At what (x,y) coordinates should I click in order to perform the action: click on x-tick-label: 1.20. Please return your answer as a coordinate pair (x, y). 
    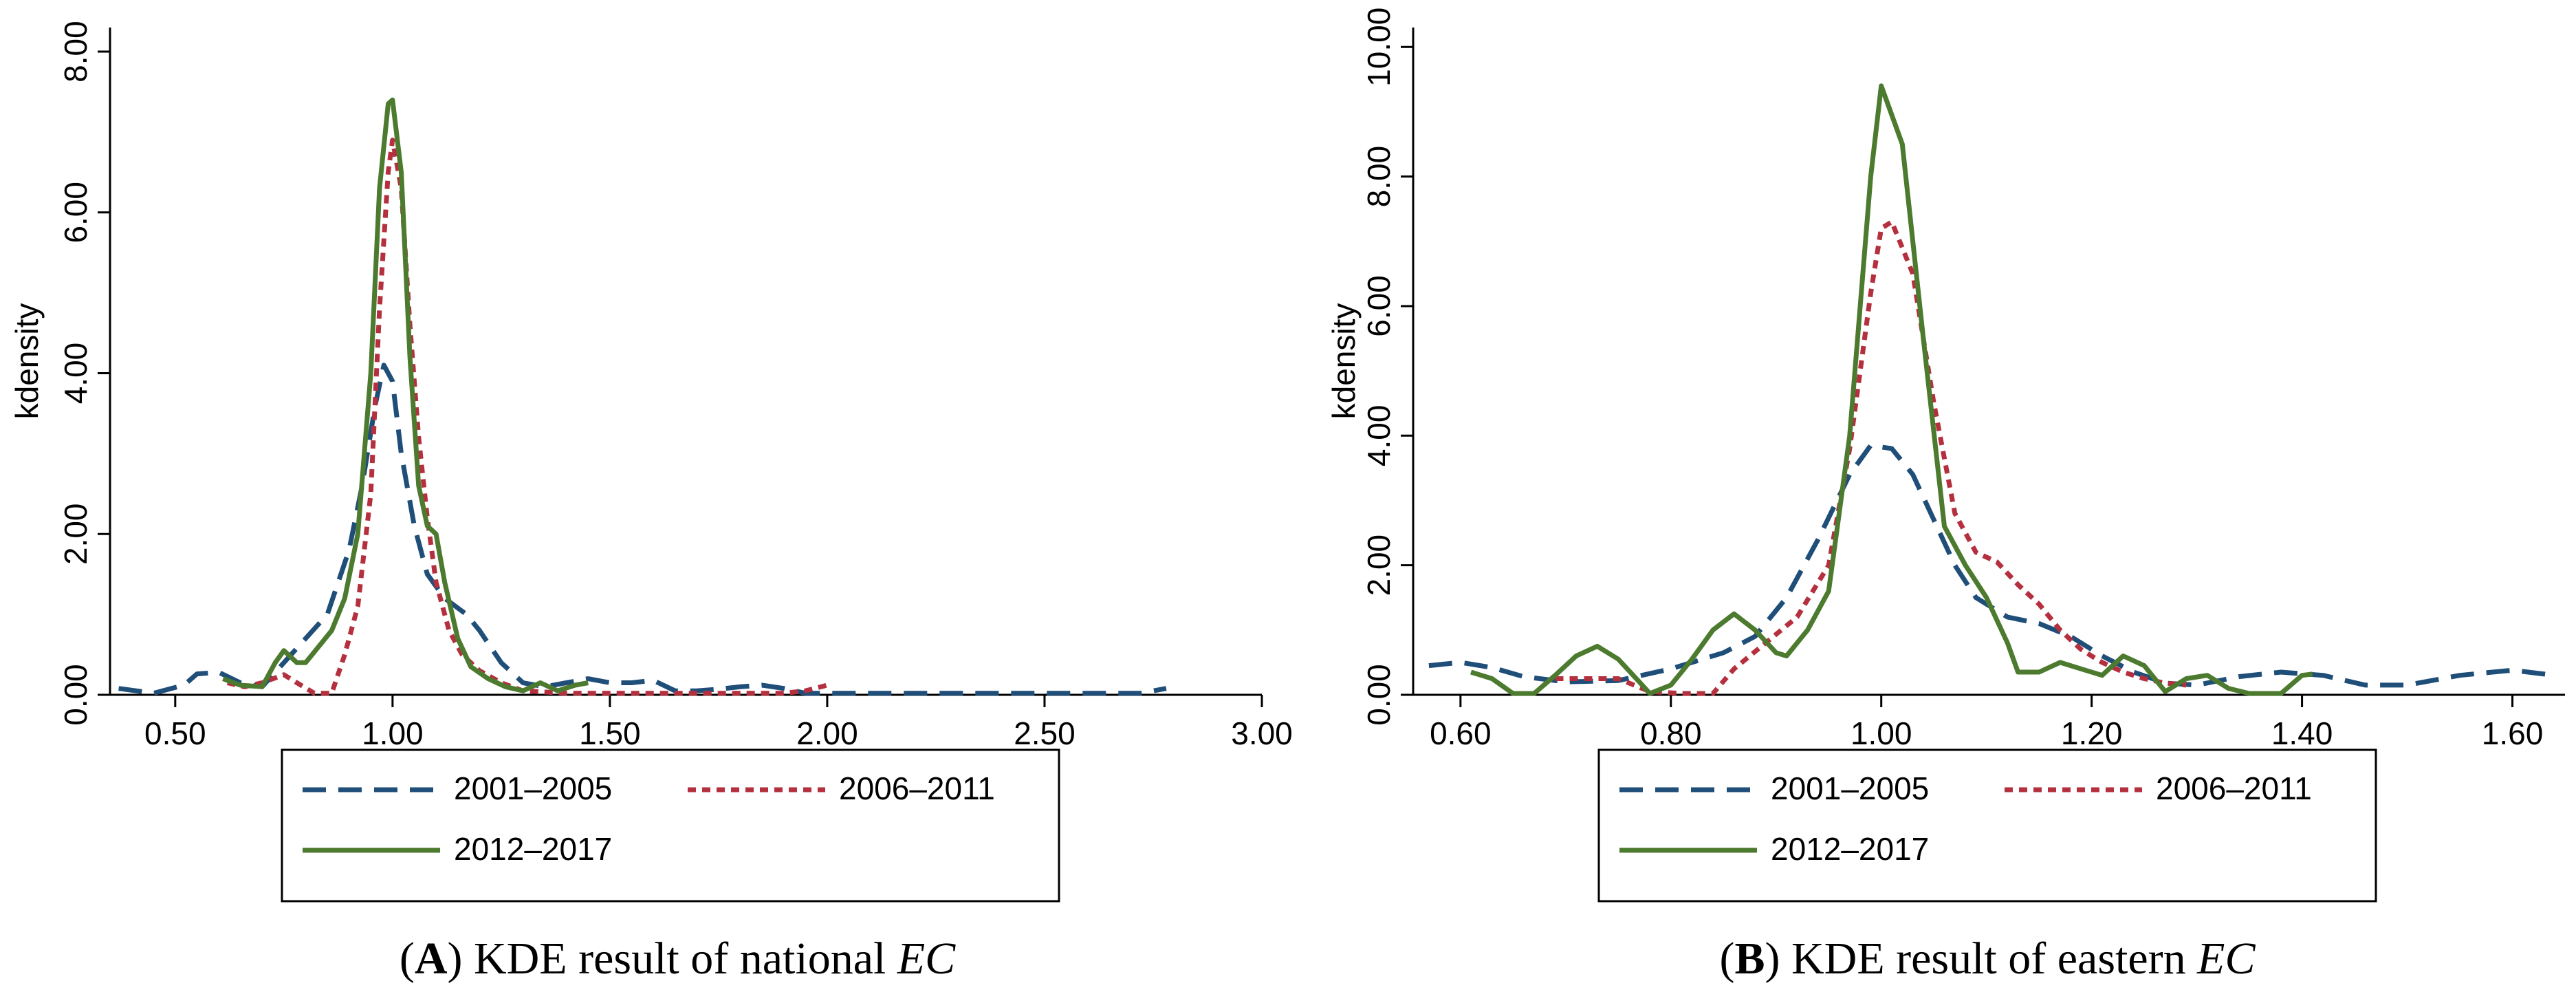
    Looking at the image, I should click on (2092, 733).